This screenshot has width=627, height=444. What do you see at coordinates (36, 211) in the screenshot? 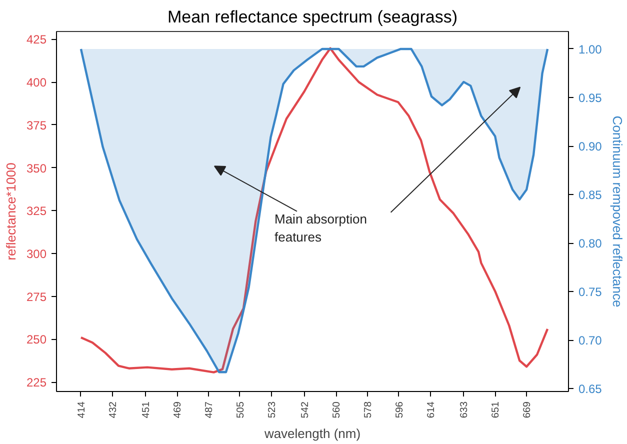
I see `y-tick-label: 325` at bounding box center [36, 211].